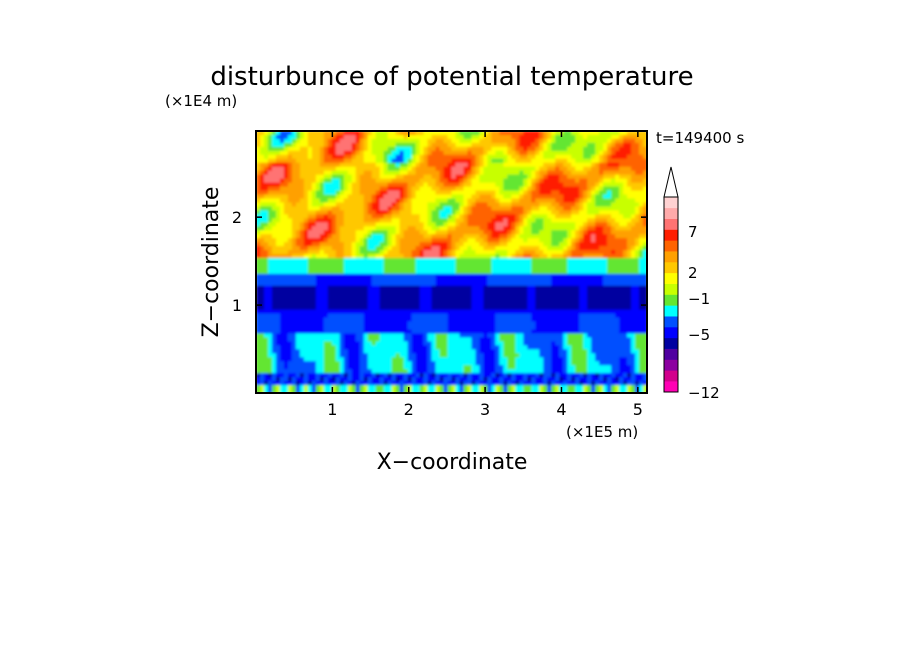 This screenshot has height=654, width=904. I want to click on colorbar-label: 2, so click(693, 273).